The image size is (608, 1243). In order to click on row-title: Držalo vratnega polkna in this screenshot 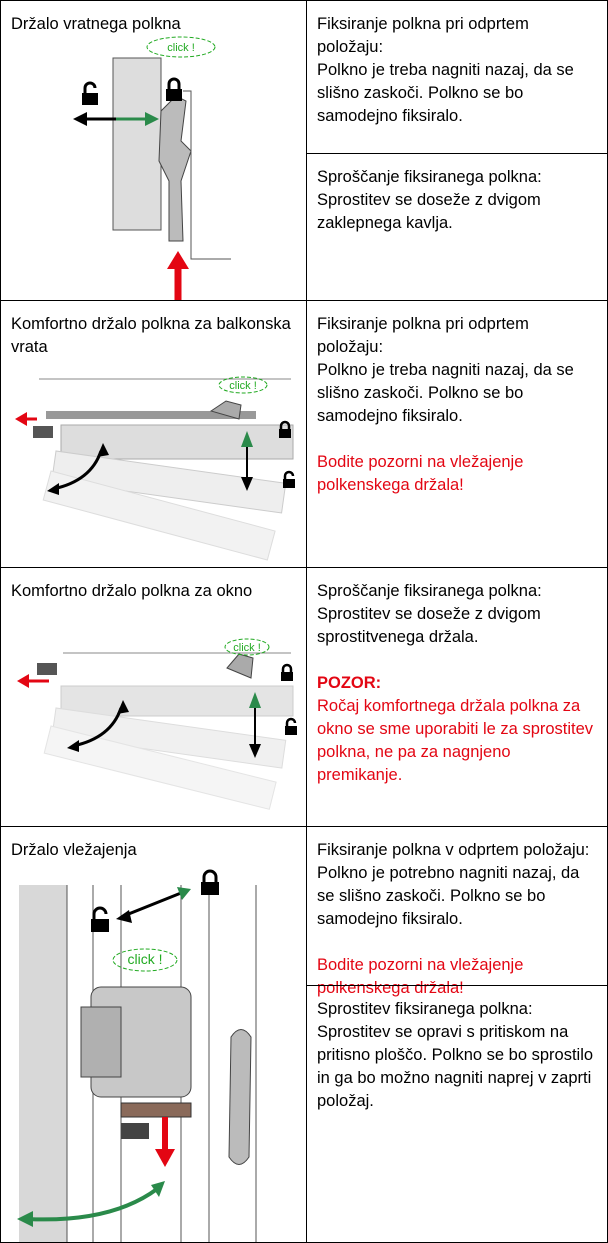, I will do `click(96, 24)`.